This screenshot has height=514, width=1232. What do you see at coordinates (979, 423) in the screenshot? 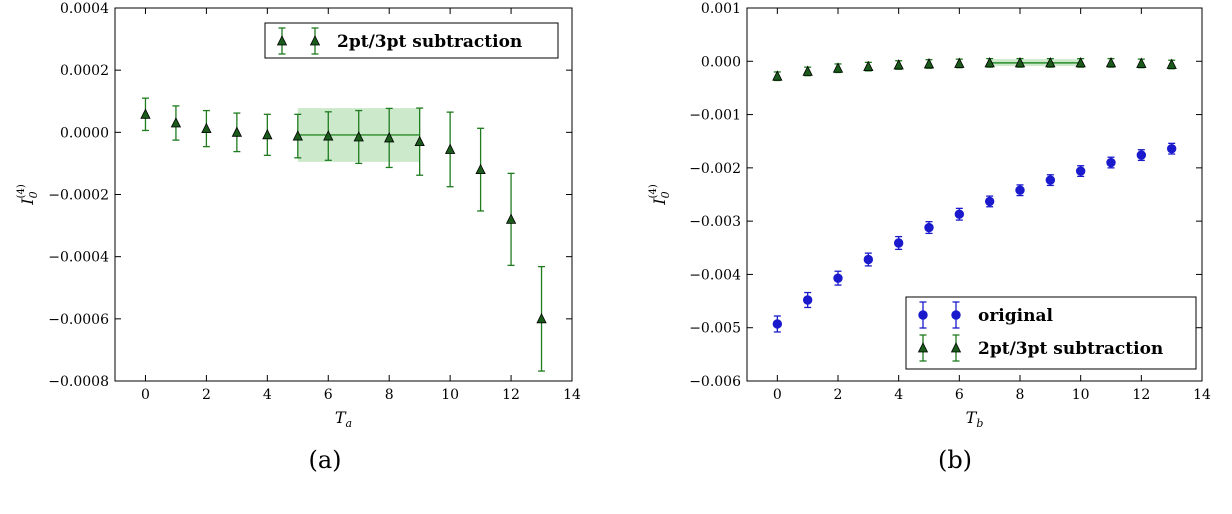
I see `x-axis-label-sub: b` at bounding box center [979, 423].